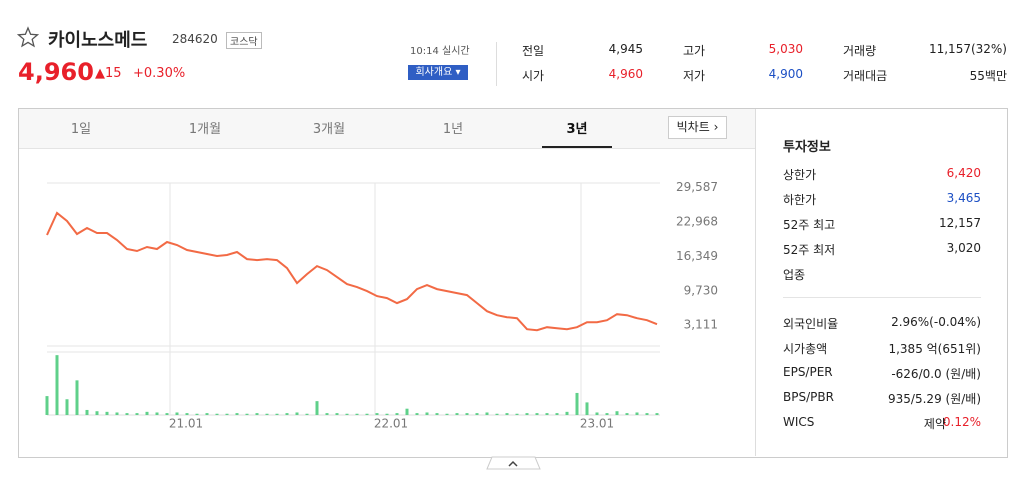 This screenshot has height=483, width=1032. I want to click on y-tick-label: 22,968, so click(697, 222).